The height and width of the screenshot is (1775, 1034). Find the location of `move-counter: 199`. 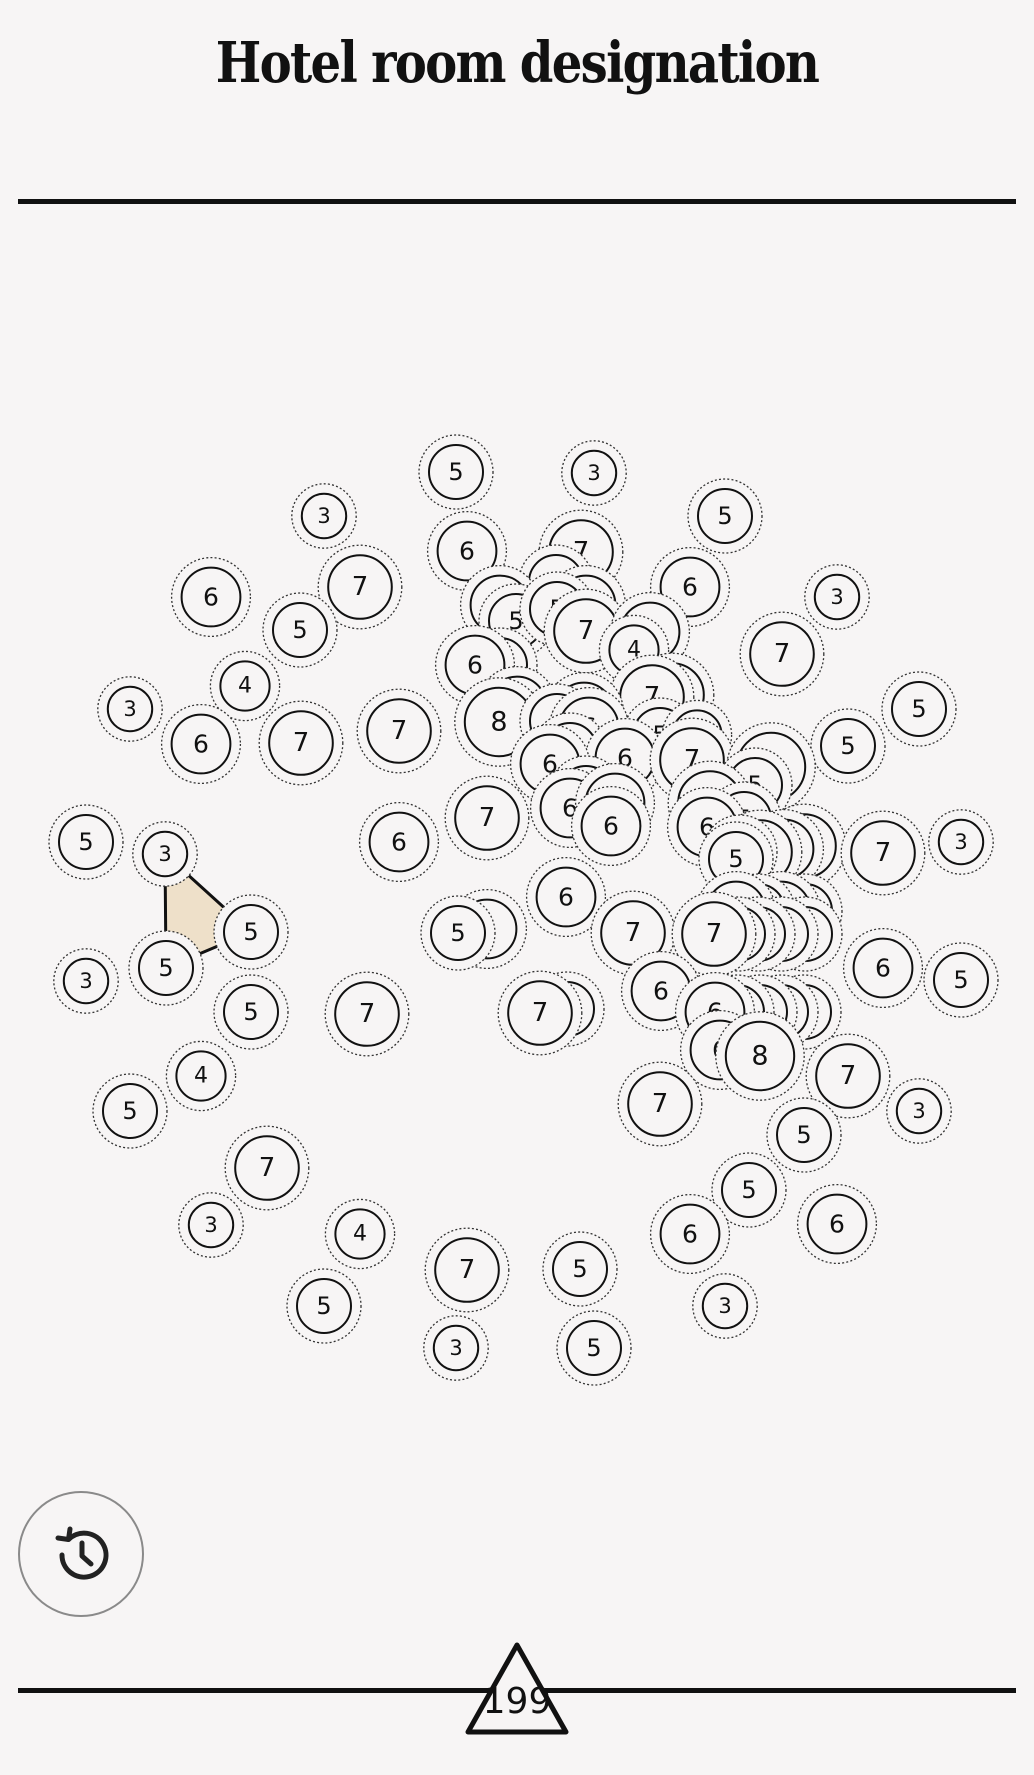

move-counter: 199 is located at coordinates (517, 1688).